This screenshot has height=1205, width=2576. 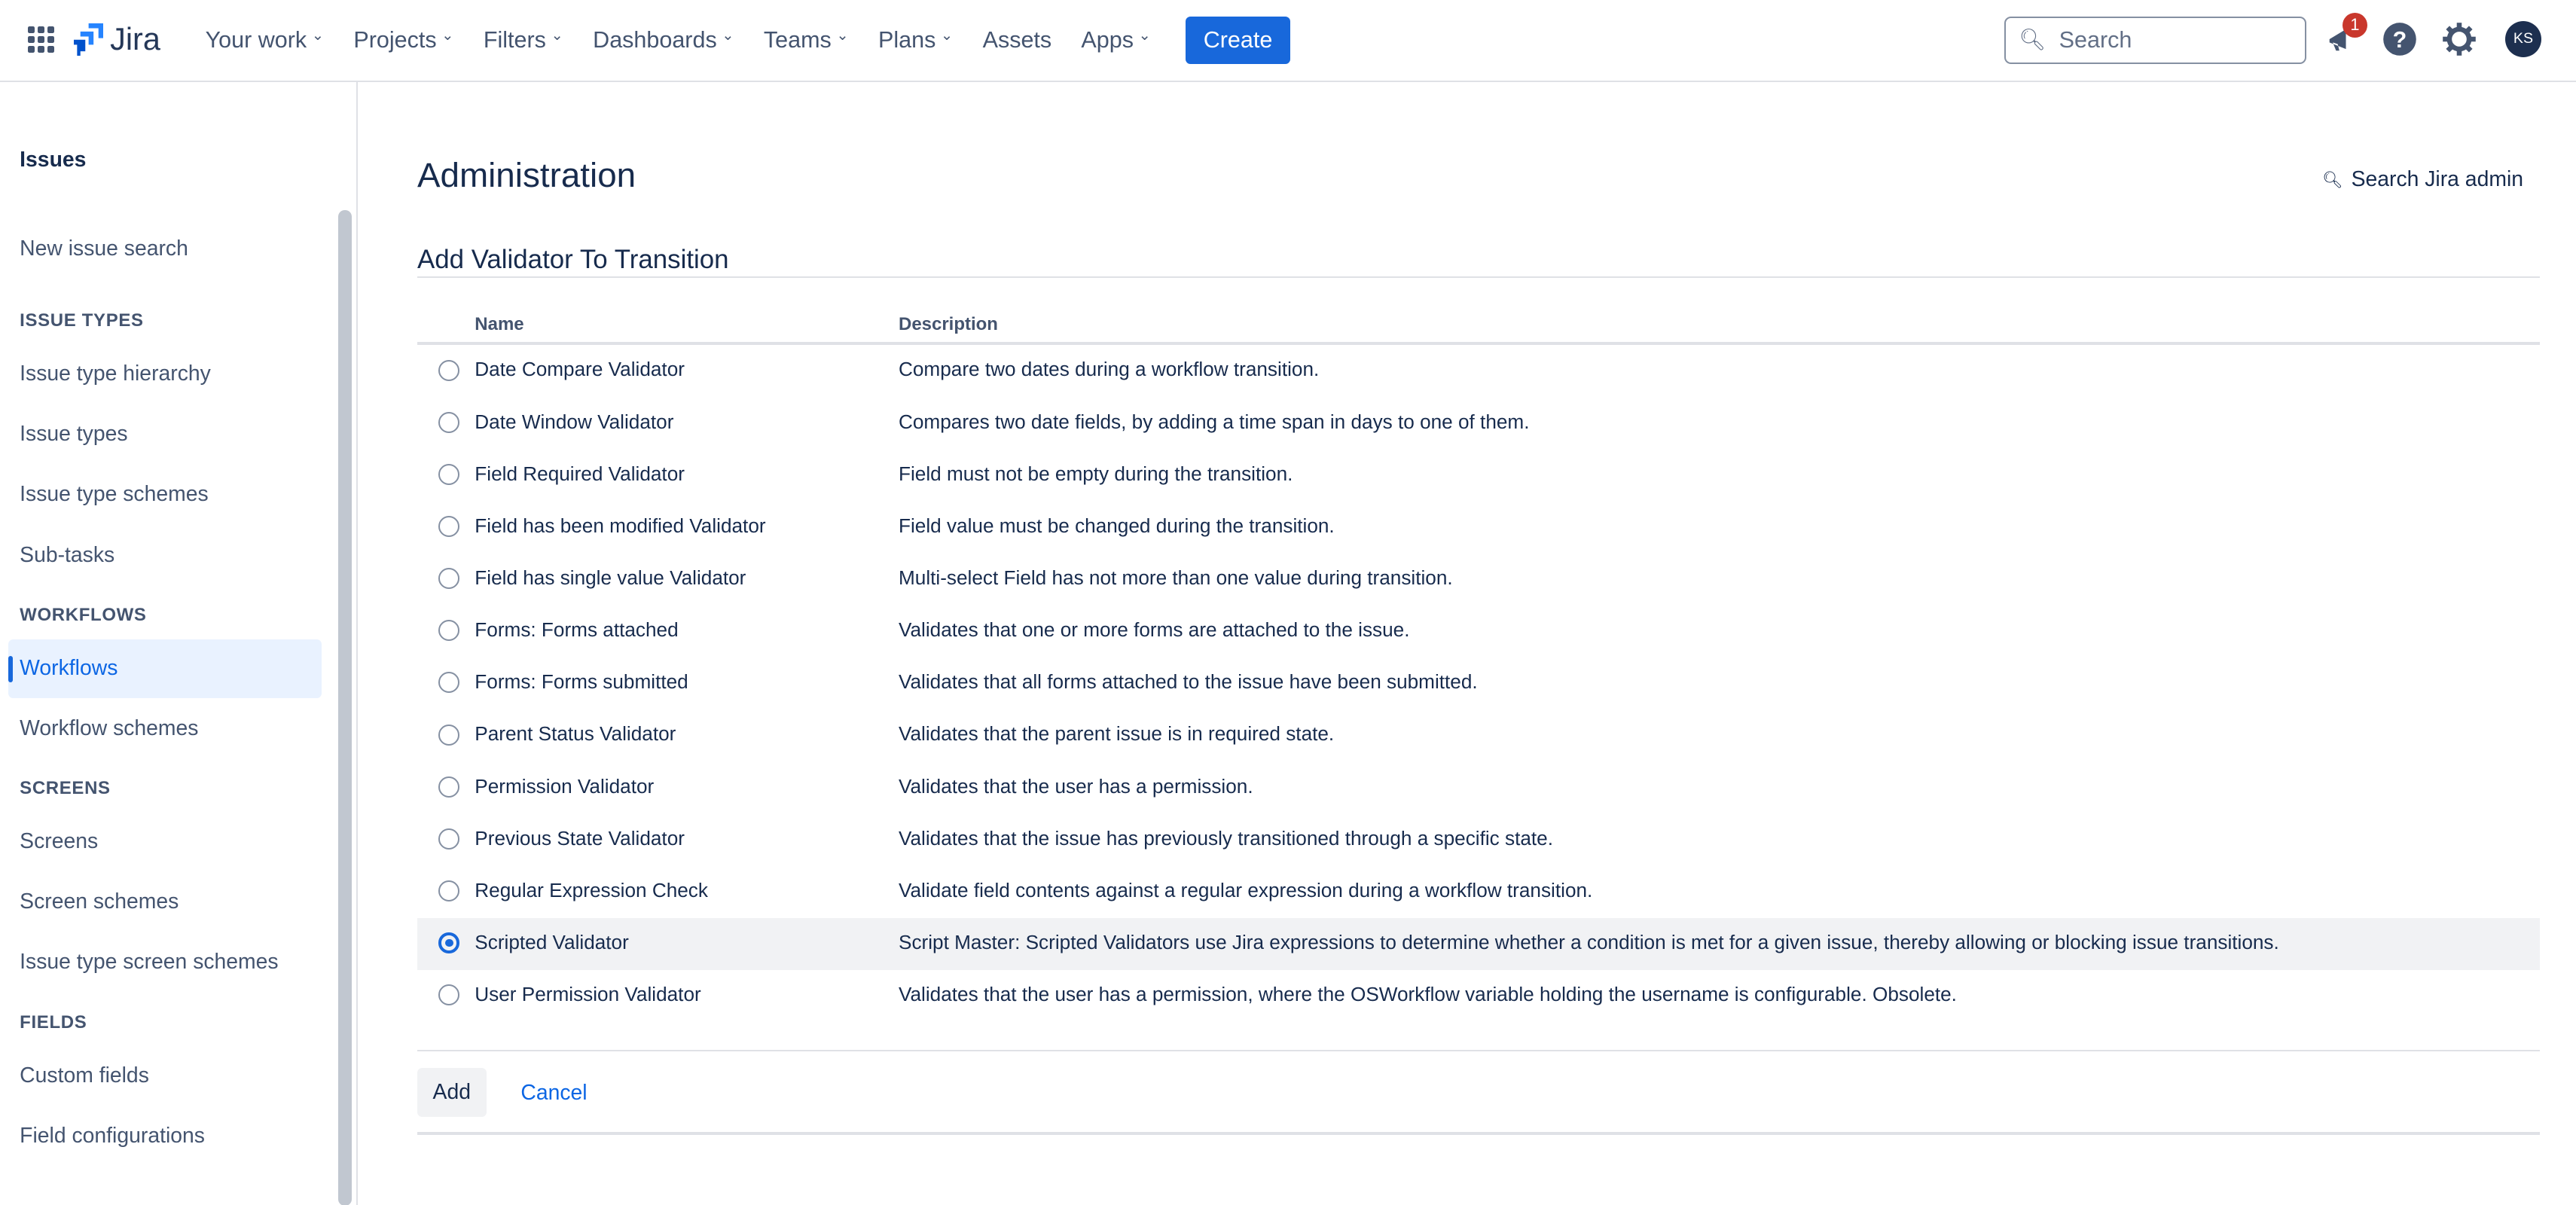 I want to click on nav-assets: Assets, so click(x=1018, y=40).